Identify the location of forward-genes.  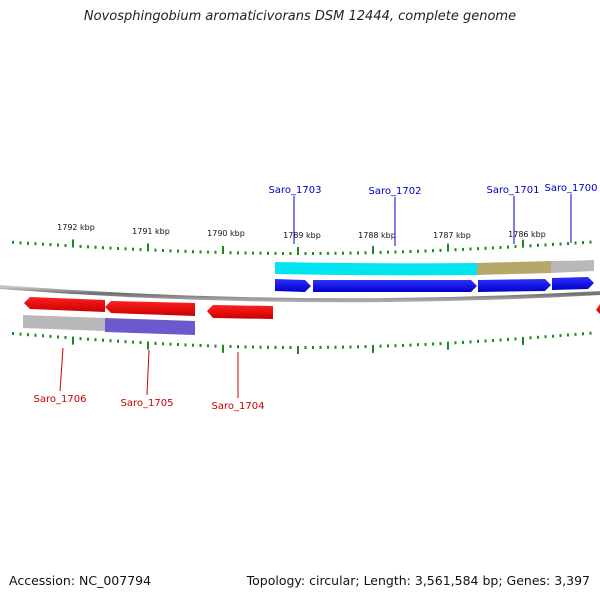
(434, 284).